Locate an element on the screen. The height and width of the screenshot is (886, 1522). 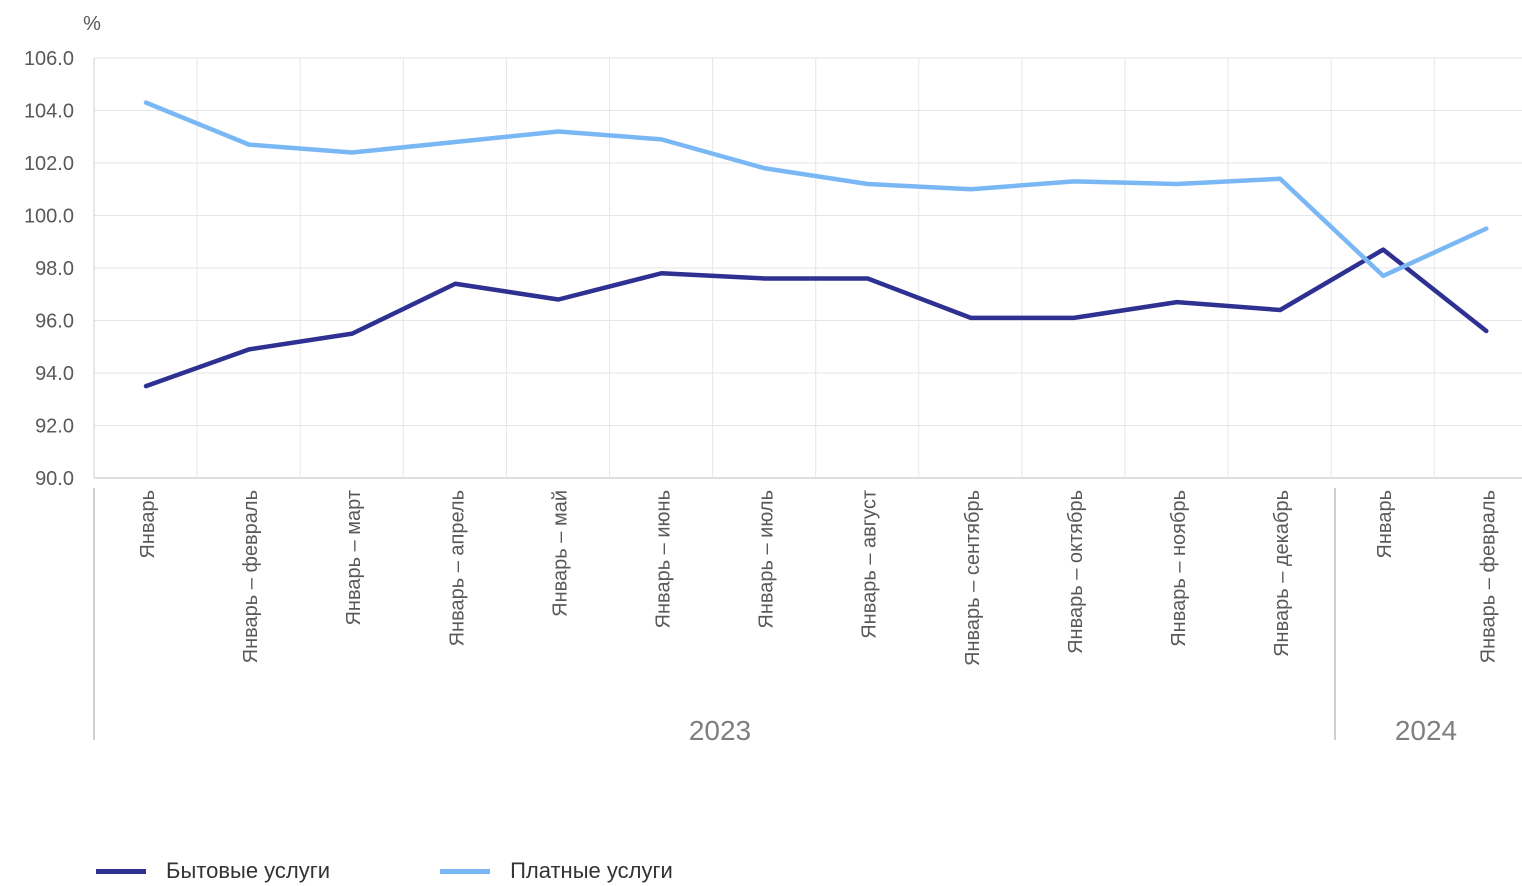
x-tick-label: Январь – сентябрь is located at coordinates (973, 578).